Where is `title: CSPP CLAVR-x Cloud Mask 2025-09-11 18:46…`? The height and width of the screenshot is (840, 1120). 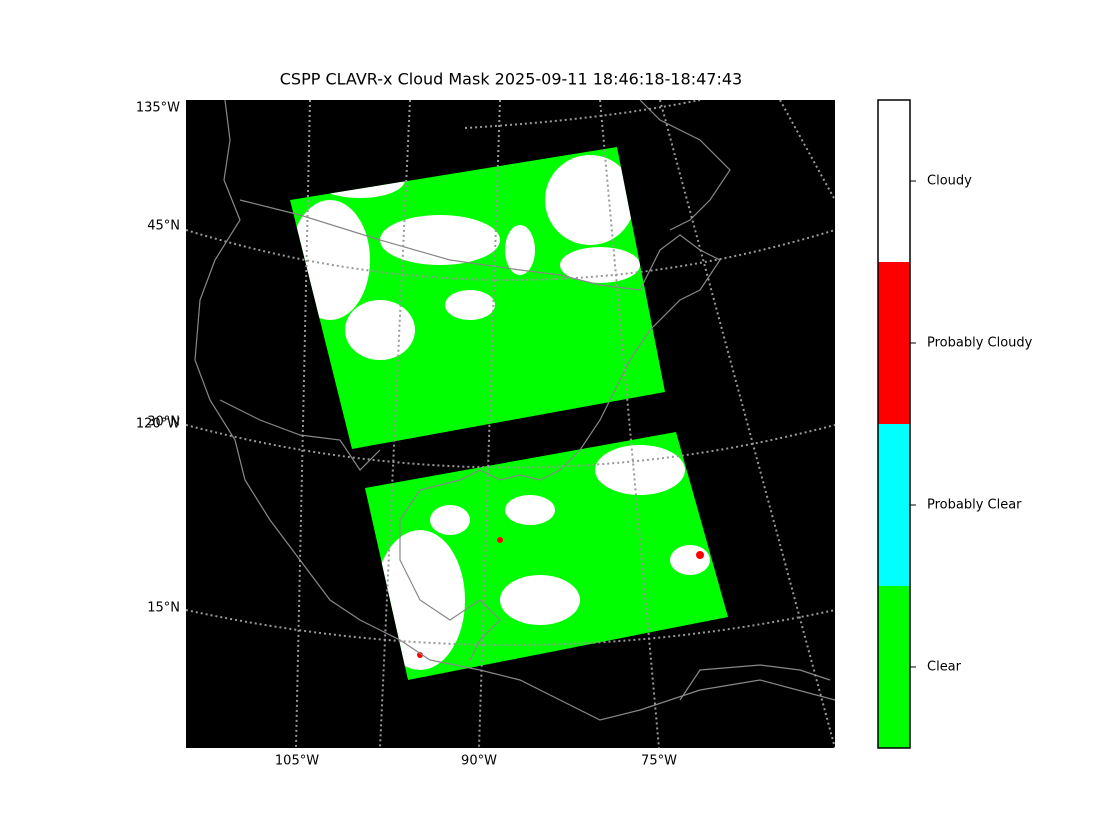
title: CSPP CLAVR-x Cloud Mask 2025-09-11 18:46… is located at coordinates (511, 79).